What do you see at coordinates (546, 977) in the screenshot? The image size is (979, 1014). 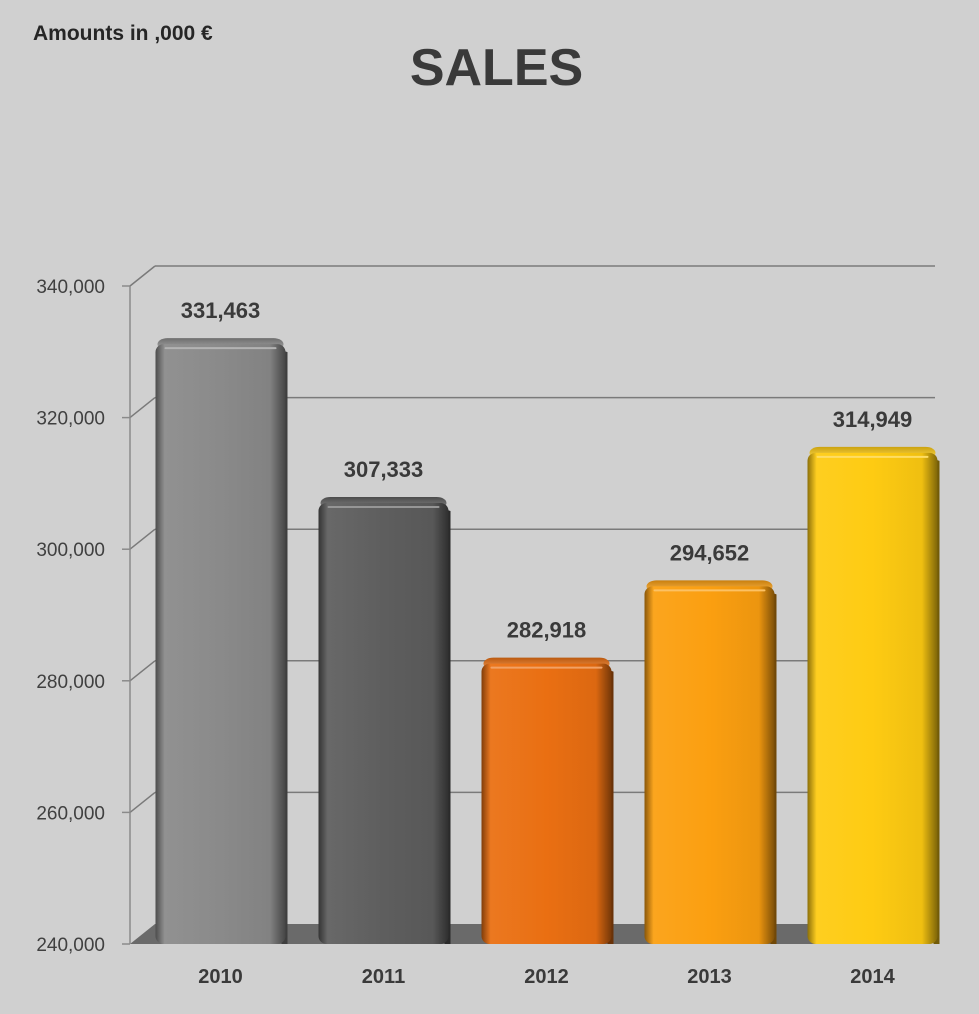 I see `x-tick-label: 2012` at bounding box center [546, 977].